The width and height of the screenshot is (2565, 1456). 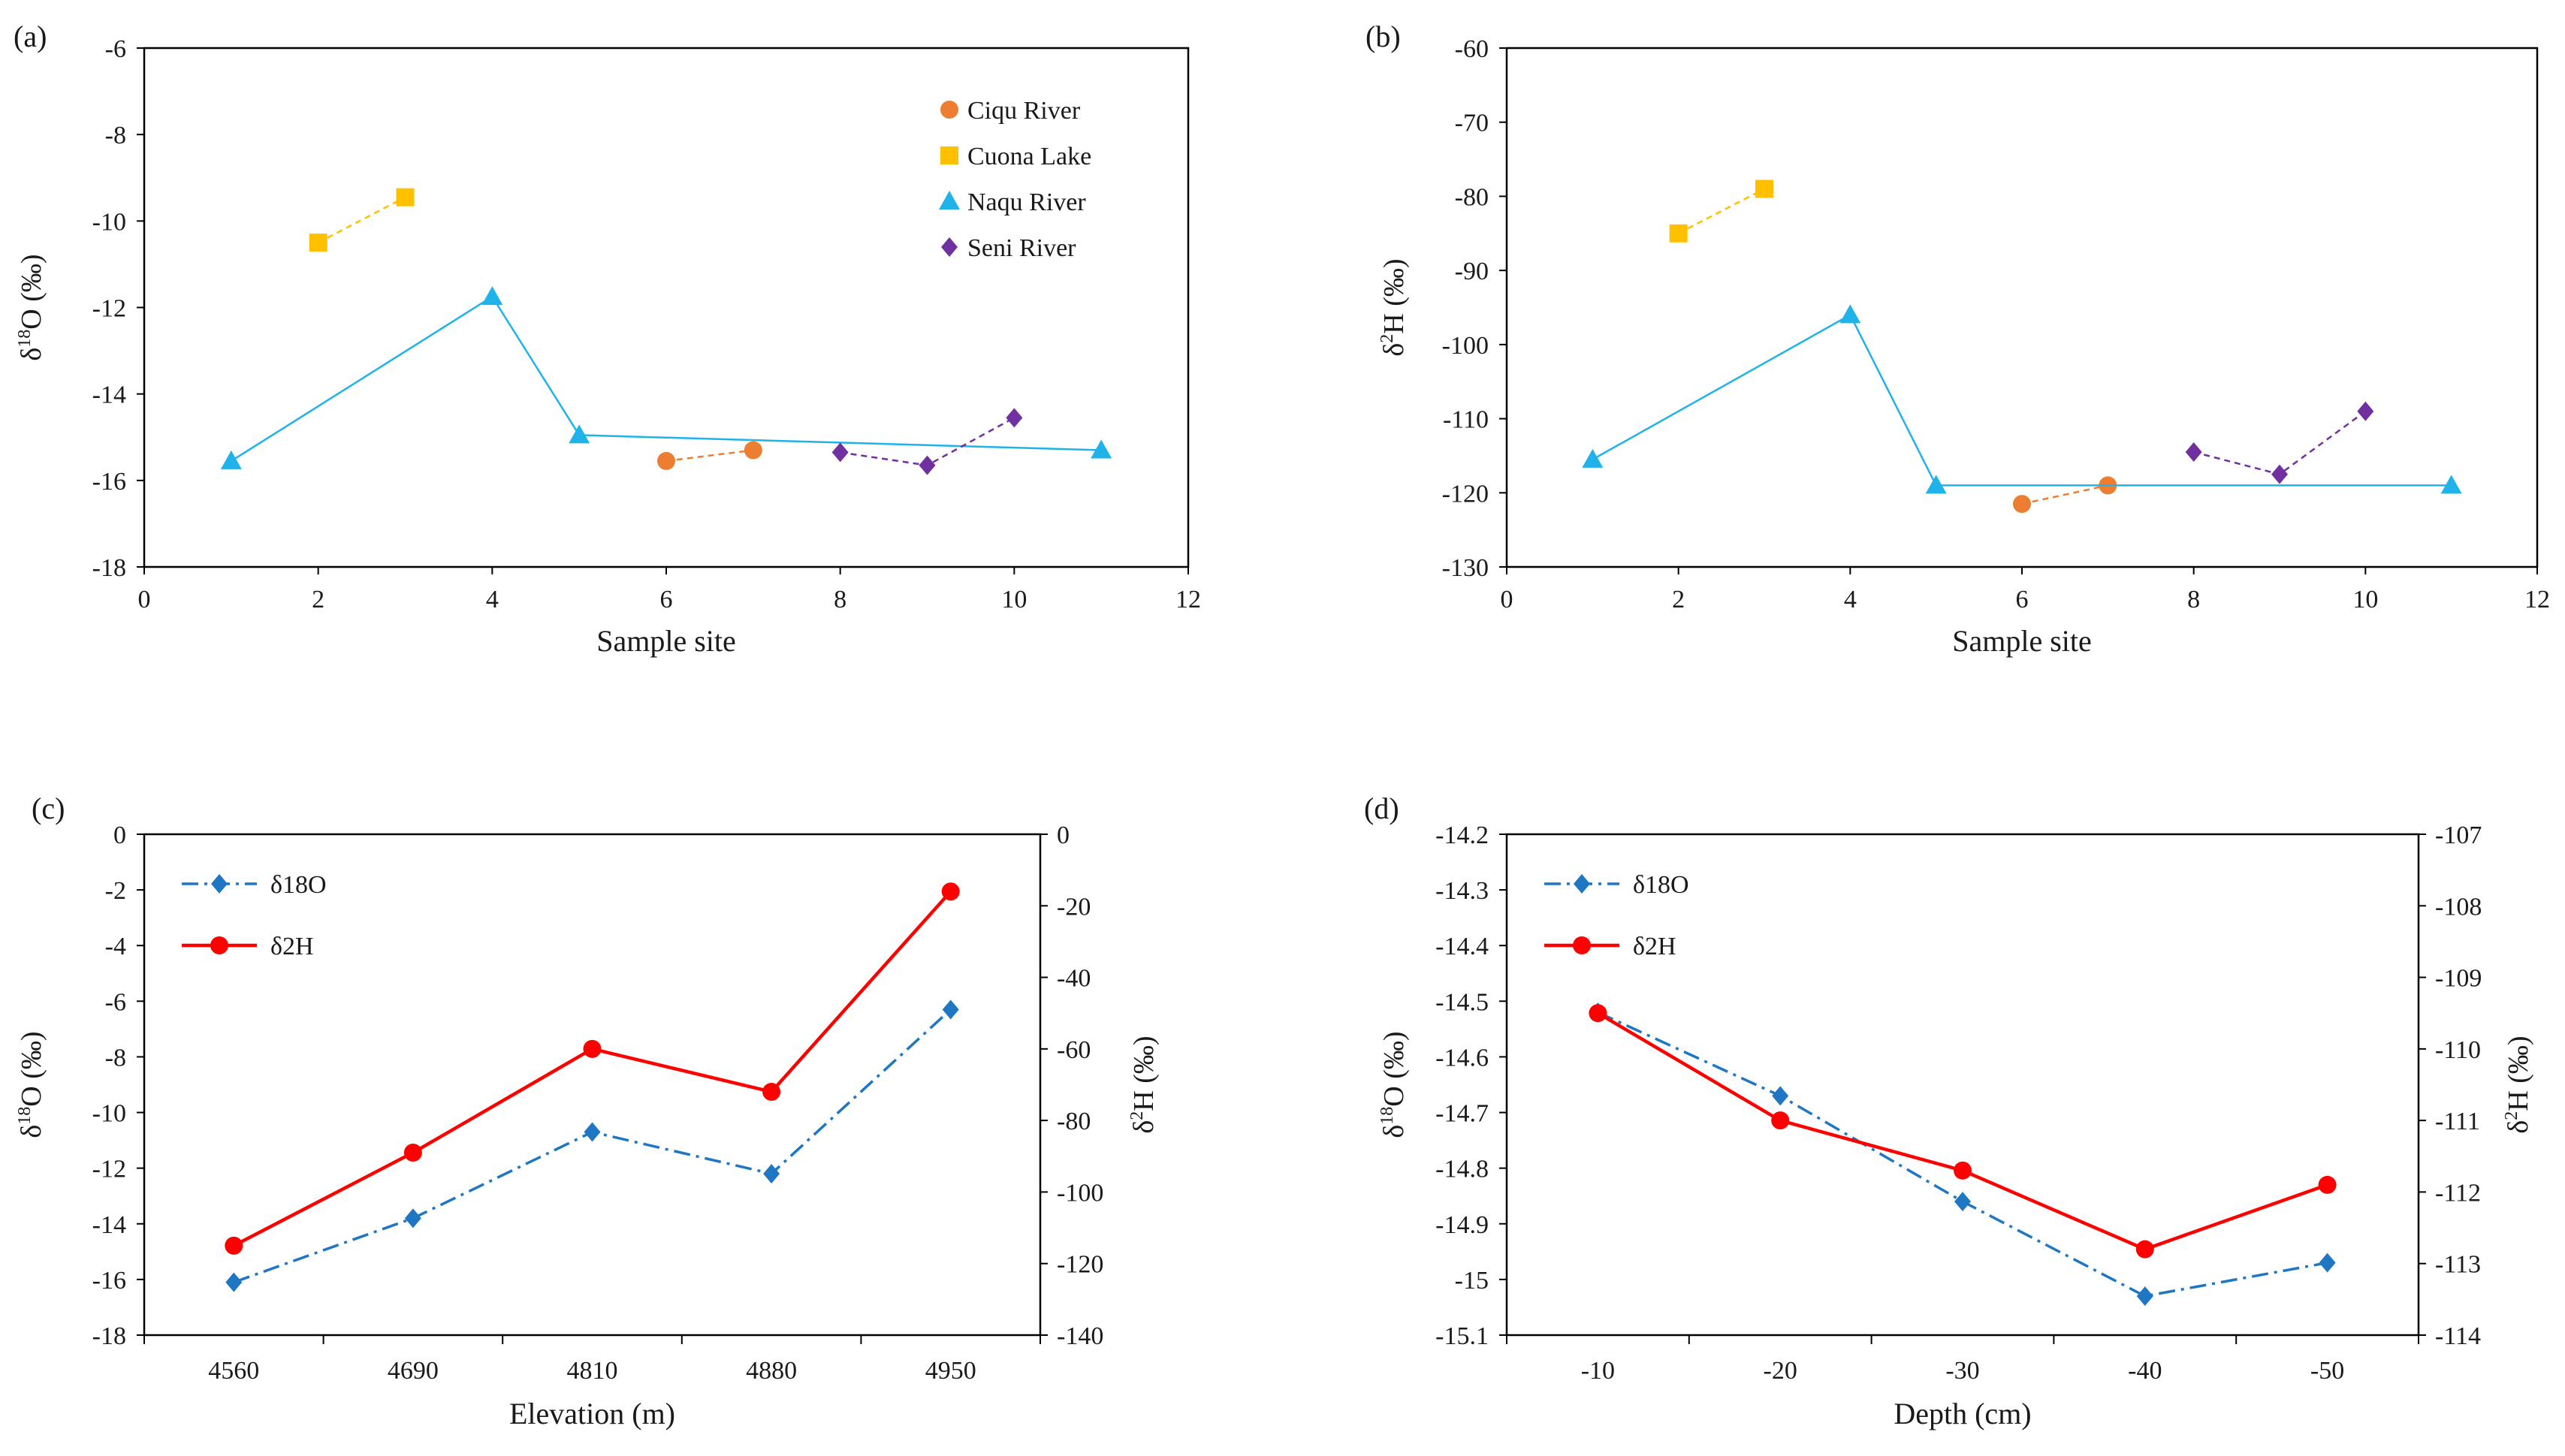 I want to click on x-tick-label: 0, so click(x=145, y=599).